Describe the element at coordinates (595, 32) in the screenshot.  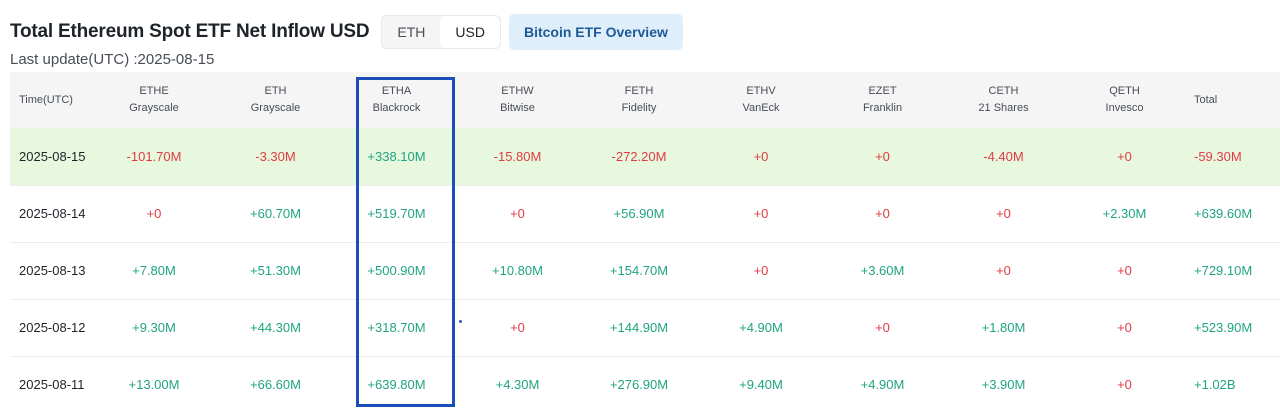
I see `bitcoin-etf-overview-button: Bitcoin ETF Overview` at that location.